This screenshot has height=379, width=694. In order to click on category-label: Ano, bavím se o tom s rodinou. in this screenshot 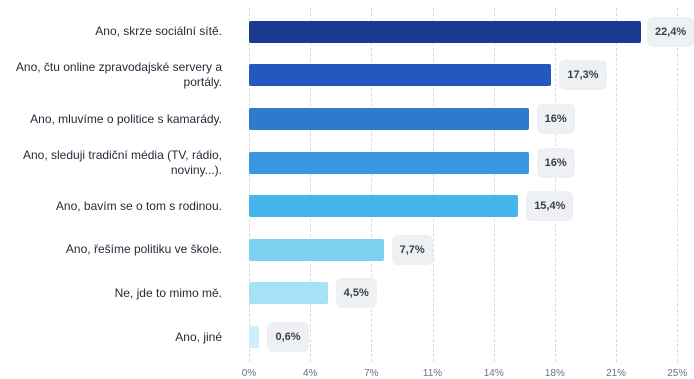, I will do `click(138, 205)`.